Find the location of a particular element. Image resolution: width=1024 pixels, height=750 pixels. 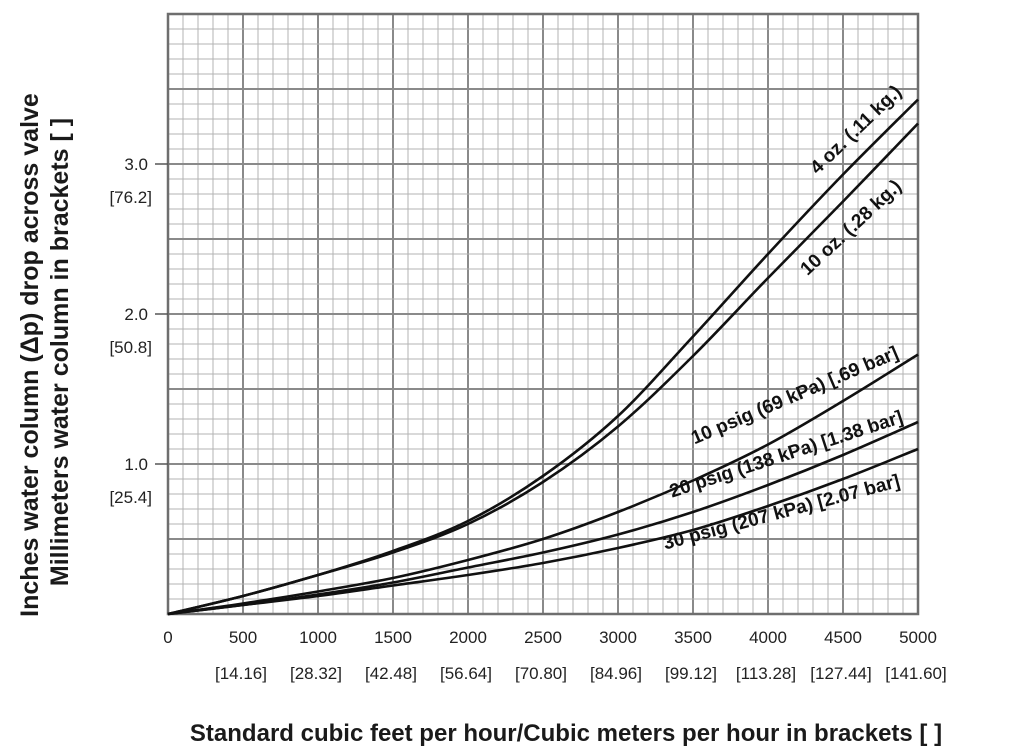

x-tick-label: 1500 is located at coordinates (393, 637).